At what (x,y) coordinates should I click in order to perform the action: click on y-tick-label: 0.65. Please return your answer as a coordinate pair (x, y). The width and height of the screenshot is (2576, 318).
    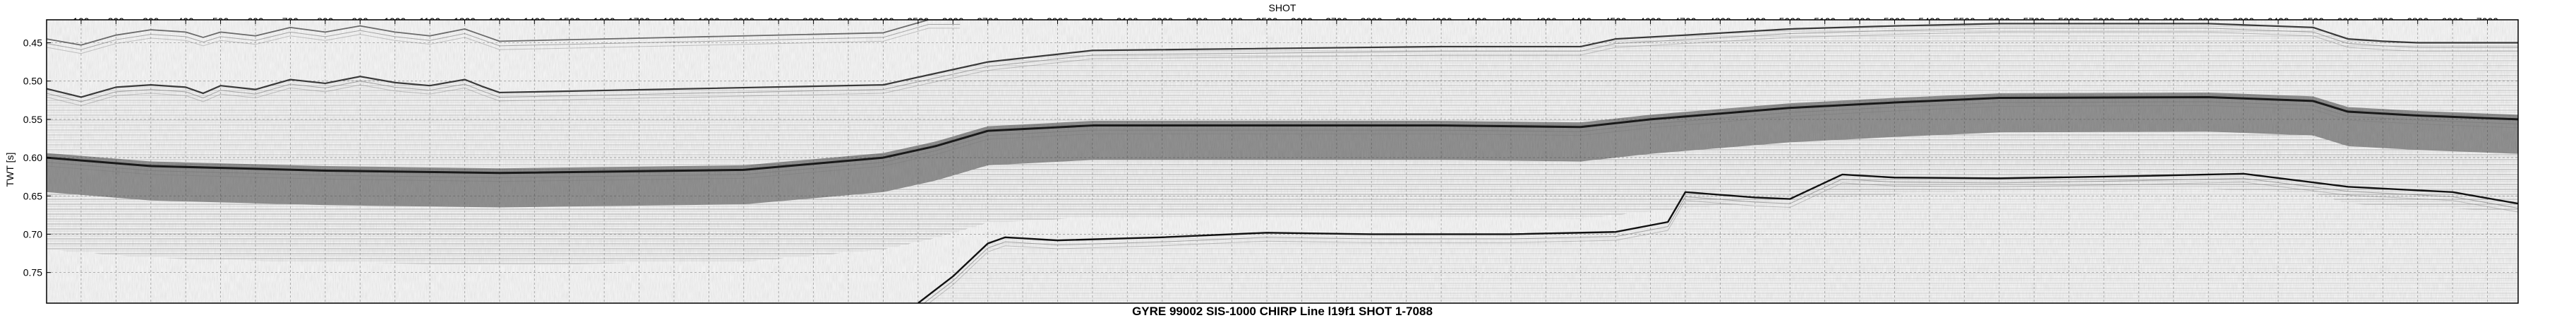
    Looking at the image, I should click on (32, 195).